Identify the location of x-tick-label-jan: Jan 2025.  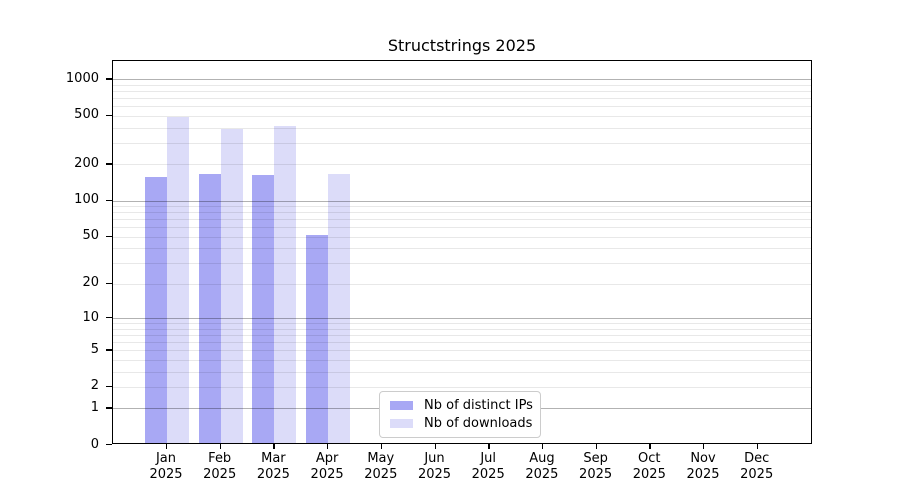
(166, 466).